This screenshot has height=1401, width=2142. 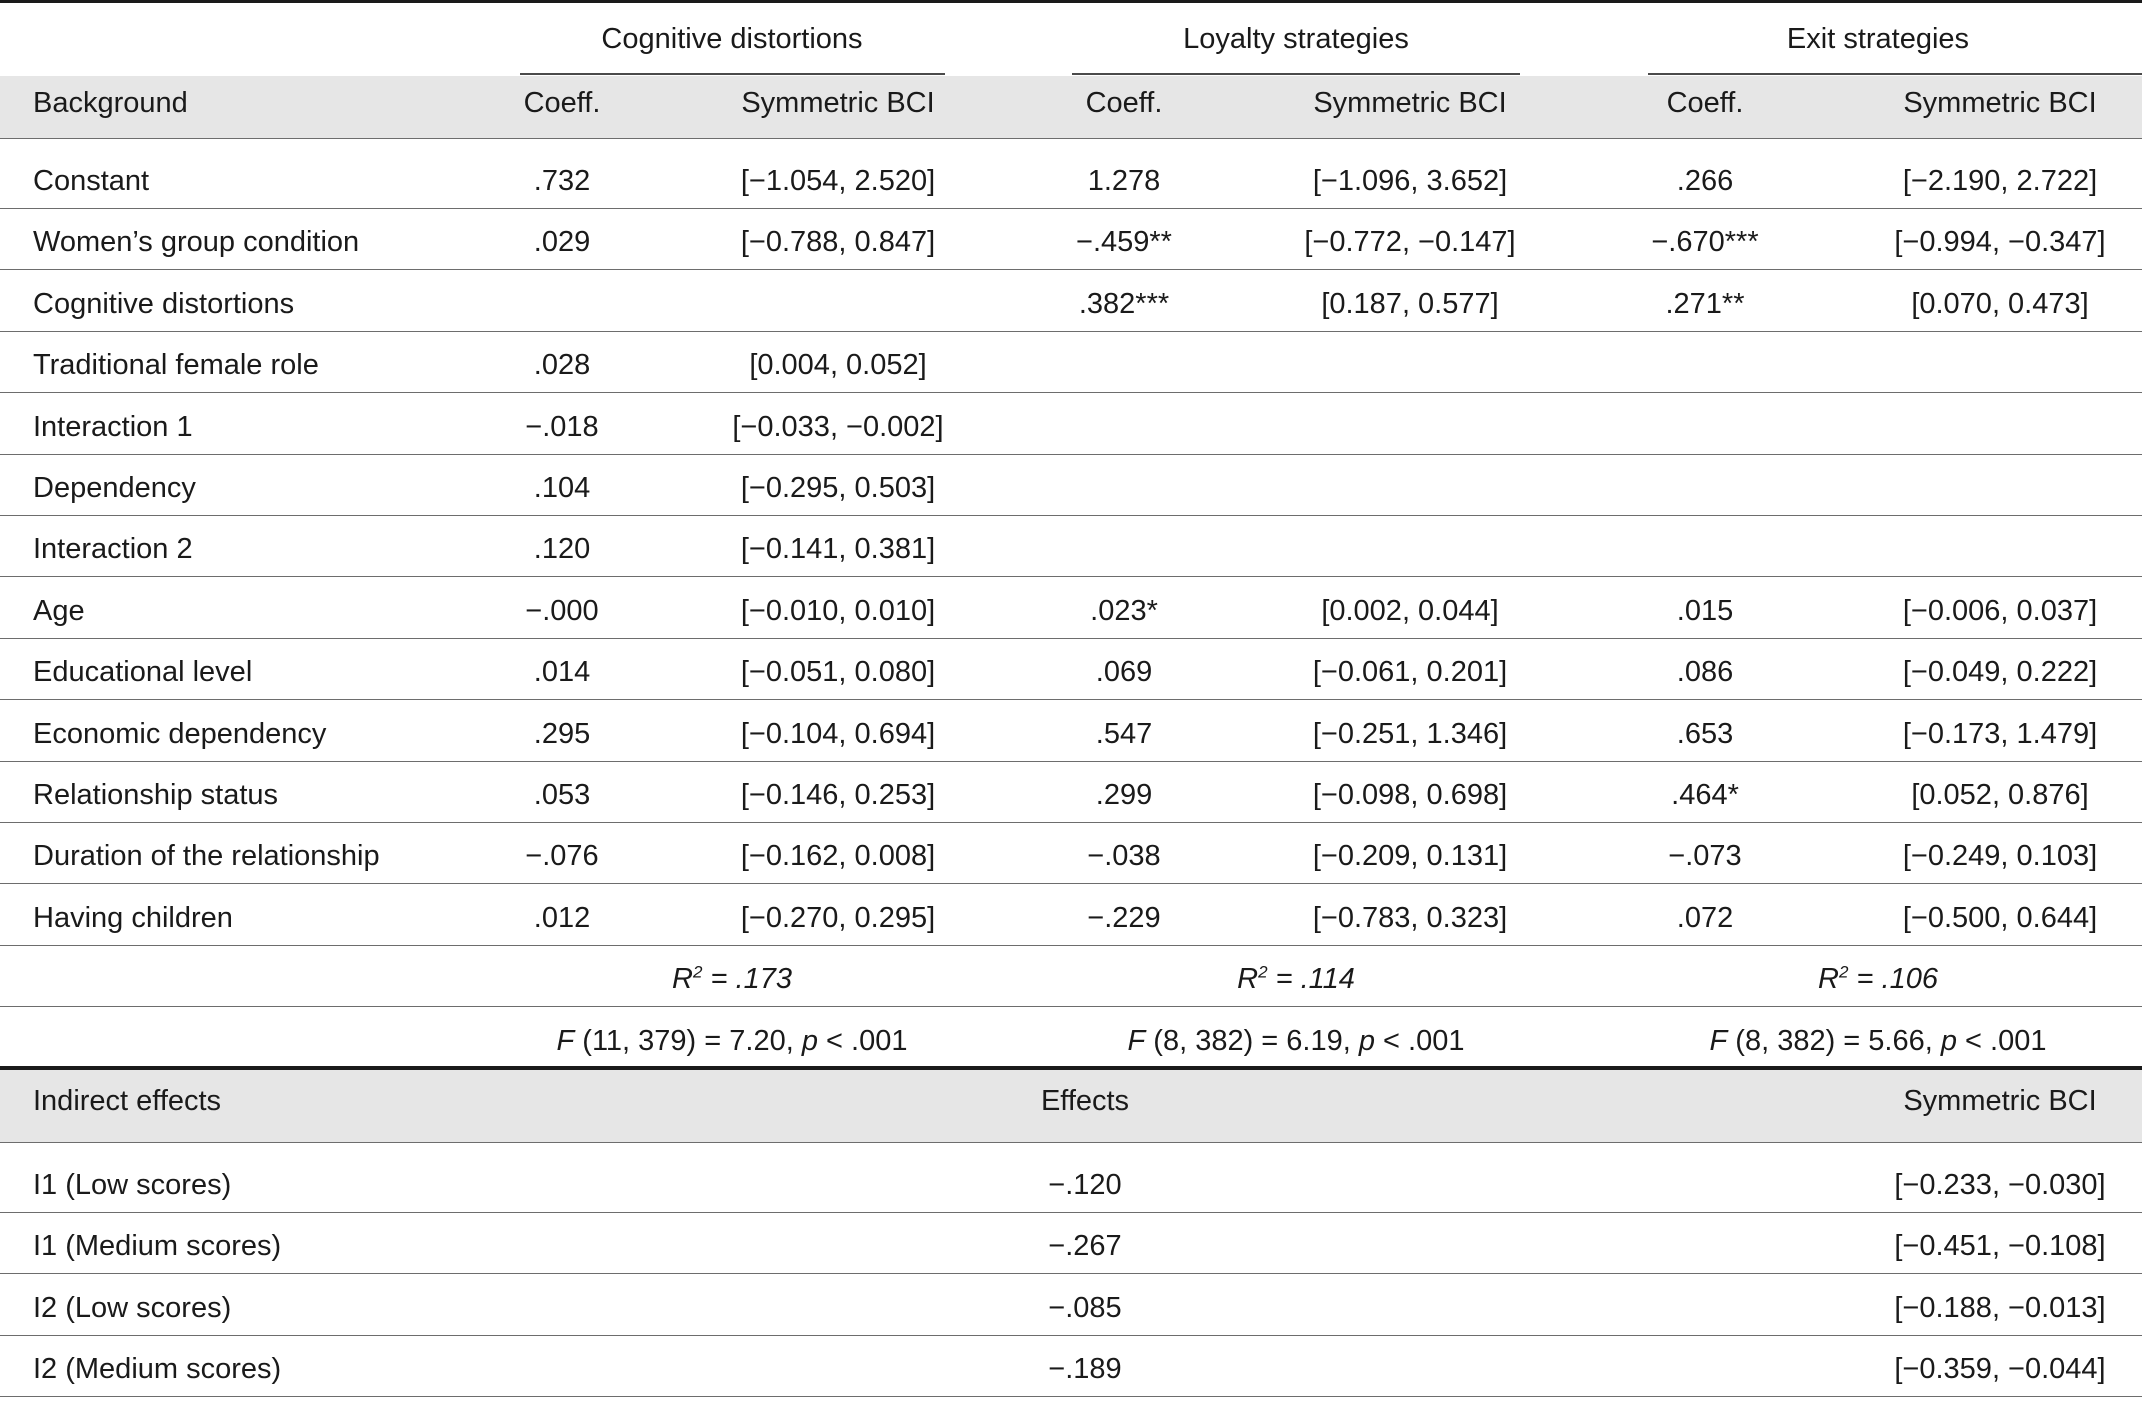 What do you see at coordinates (1705, 672) in the screenshot?
I see `coefficient-cell: .086` at bounding box center [1705, 672].